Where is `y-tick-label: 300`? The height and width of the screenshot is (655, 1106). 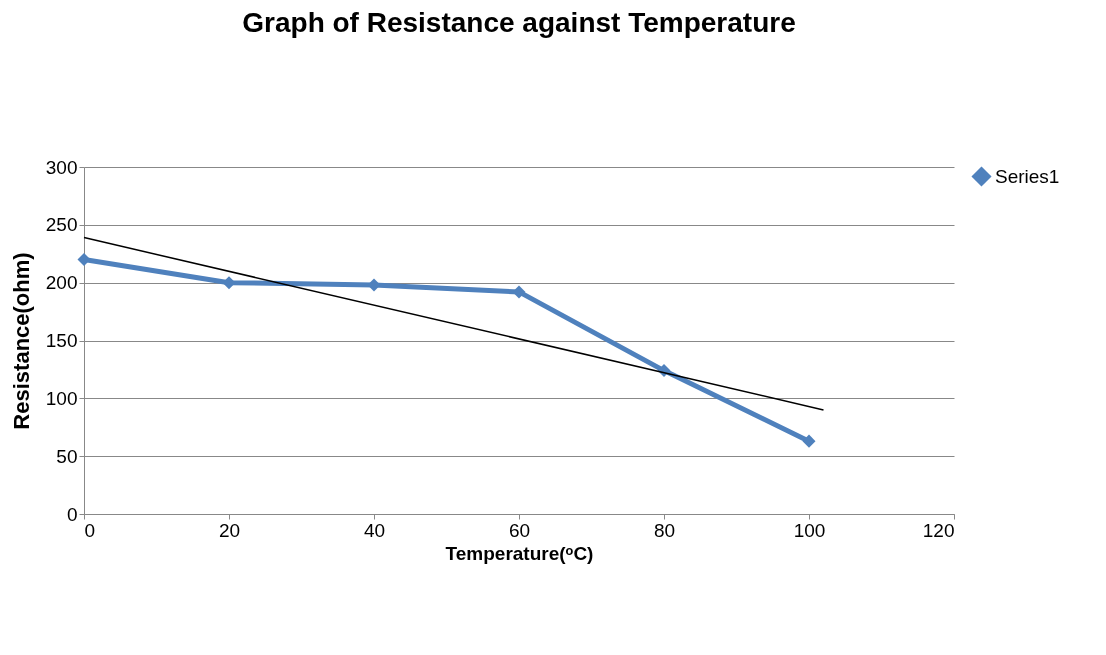
y-tick-label: 300 is located at coordinates (61, 167).